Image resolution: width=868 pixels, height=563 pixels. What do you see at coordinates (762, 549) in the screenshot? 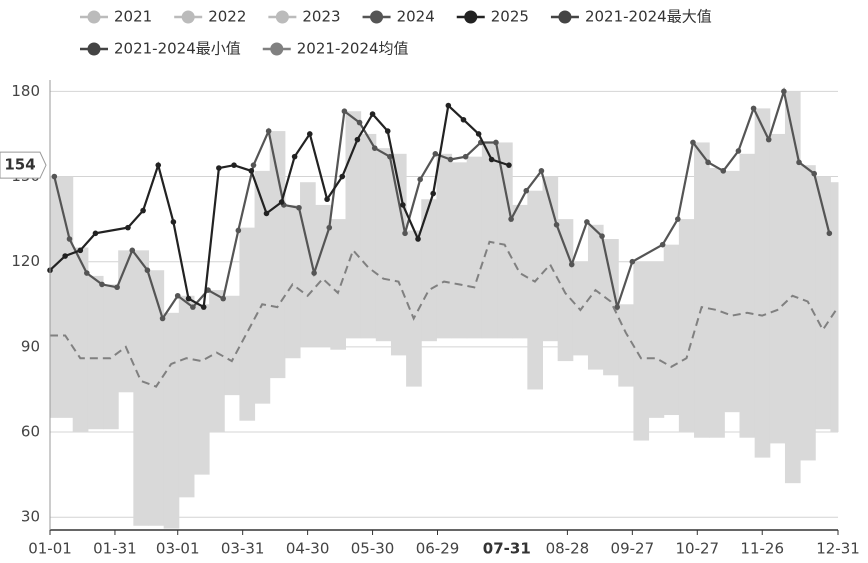
I see `x-tick-label: 11-26` at bounding box center [762, 549].